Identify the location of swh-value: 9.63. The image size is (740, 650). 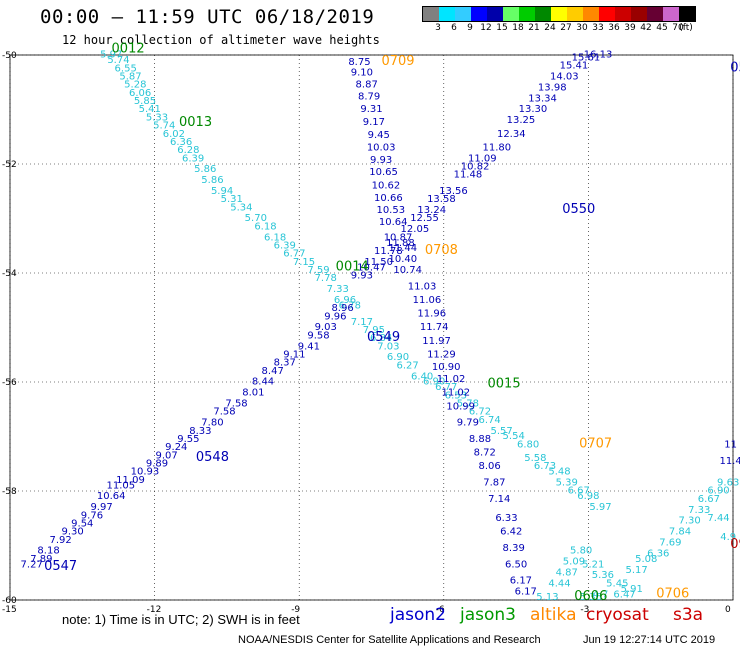
(728, 483).